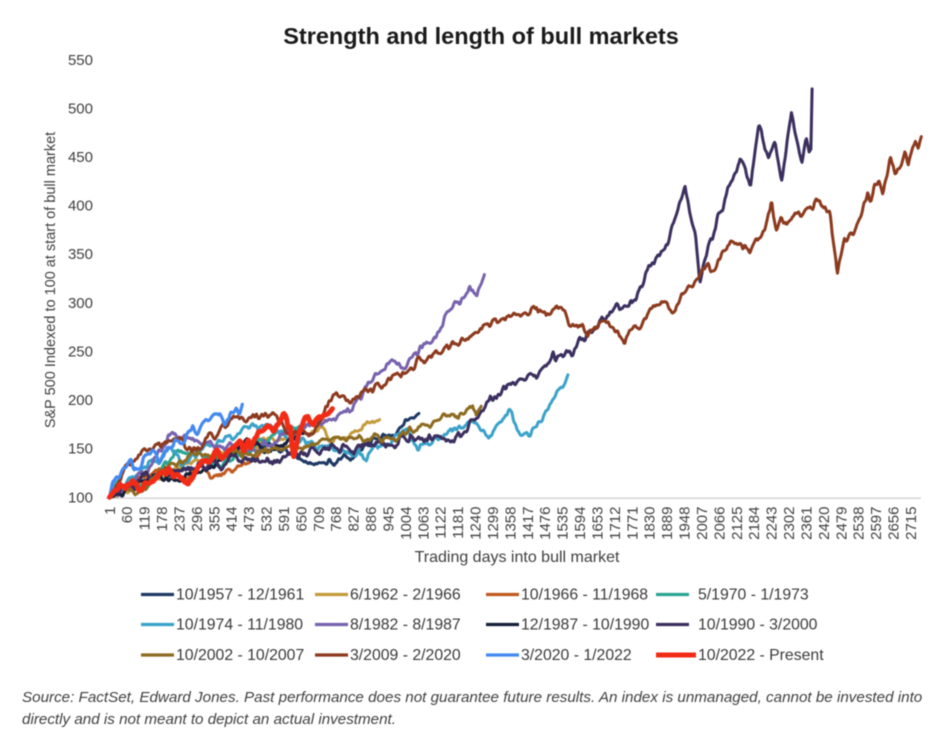 Image resolution: width=951 pixels, height=739 pixels. I want to click on svg-text: 10/1966 - 11/1968, so click(584, 595).